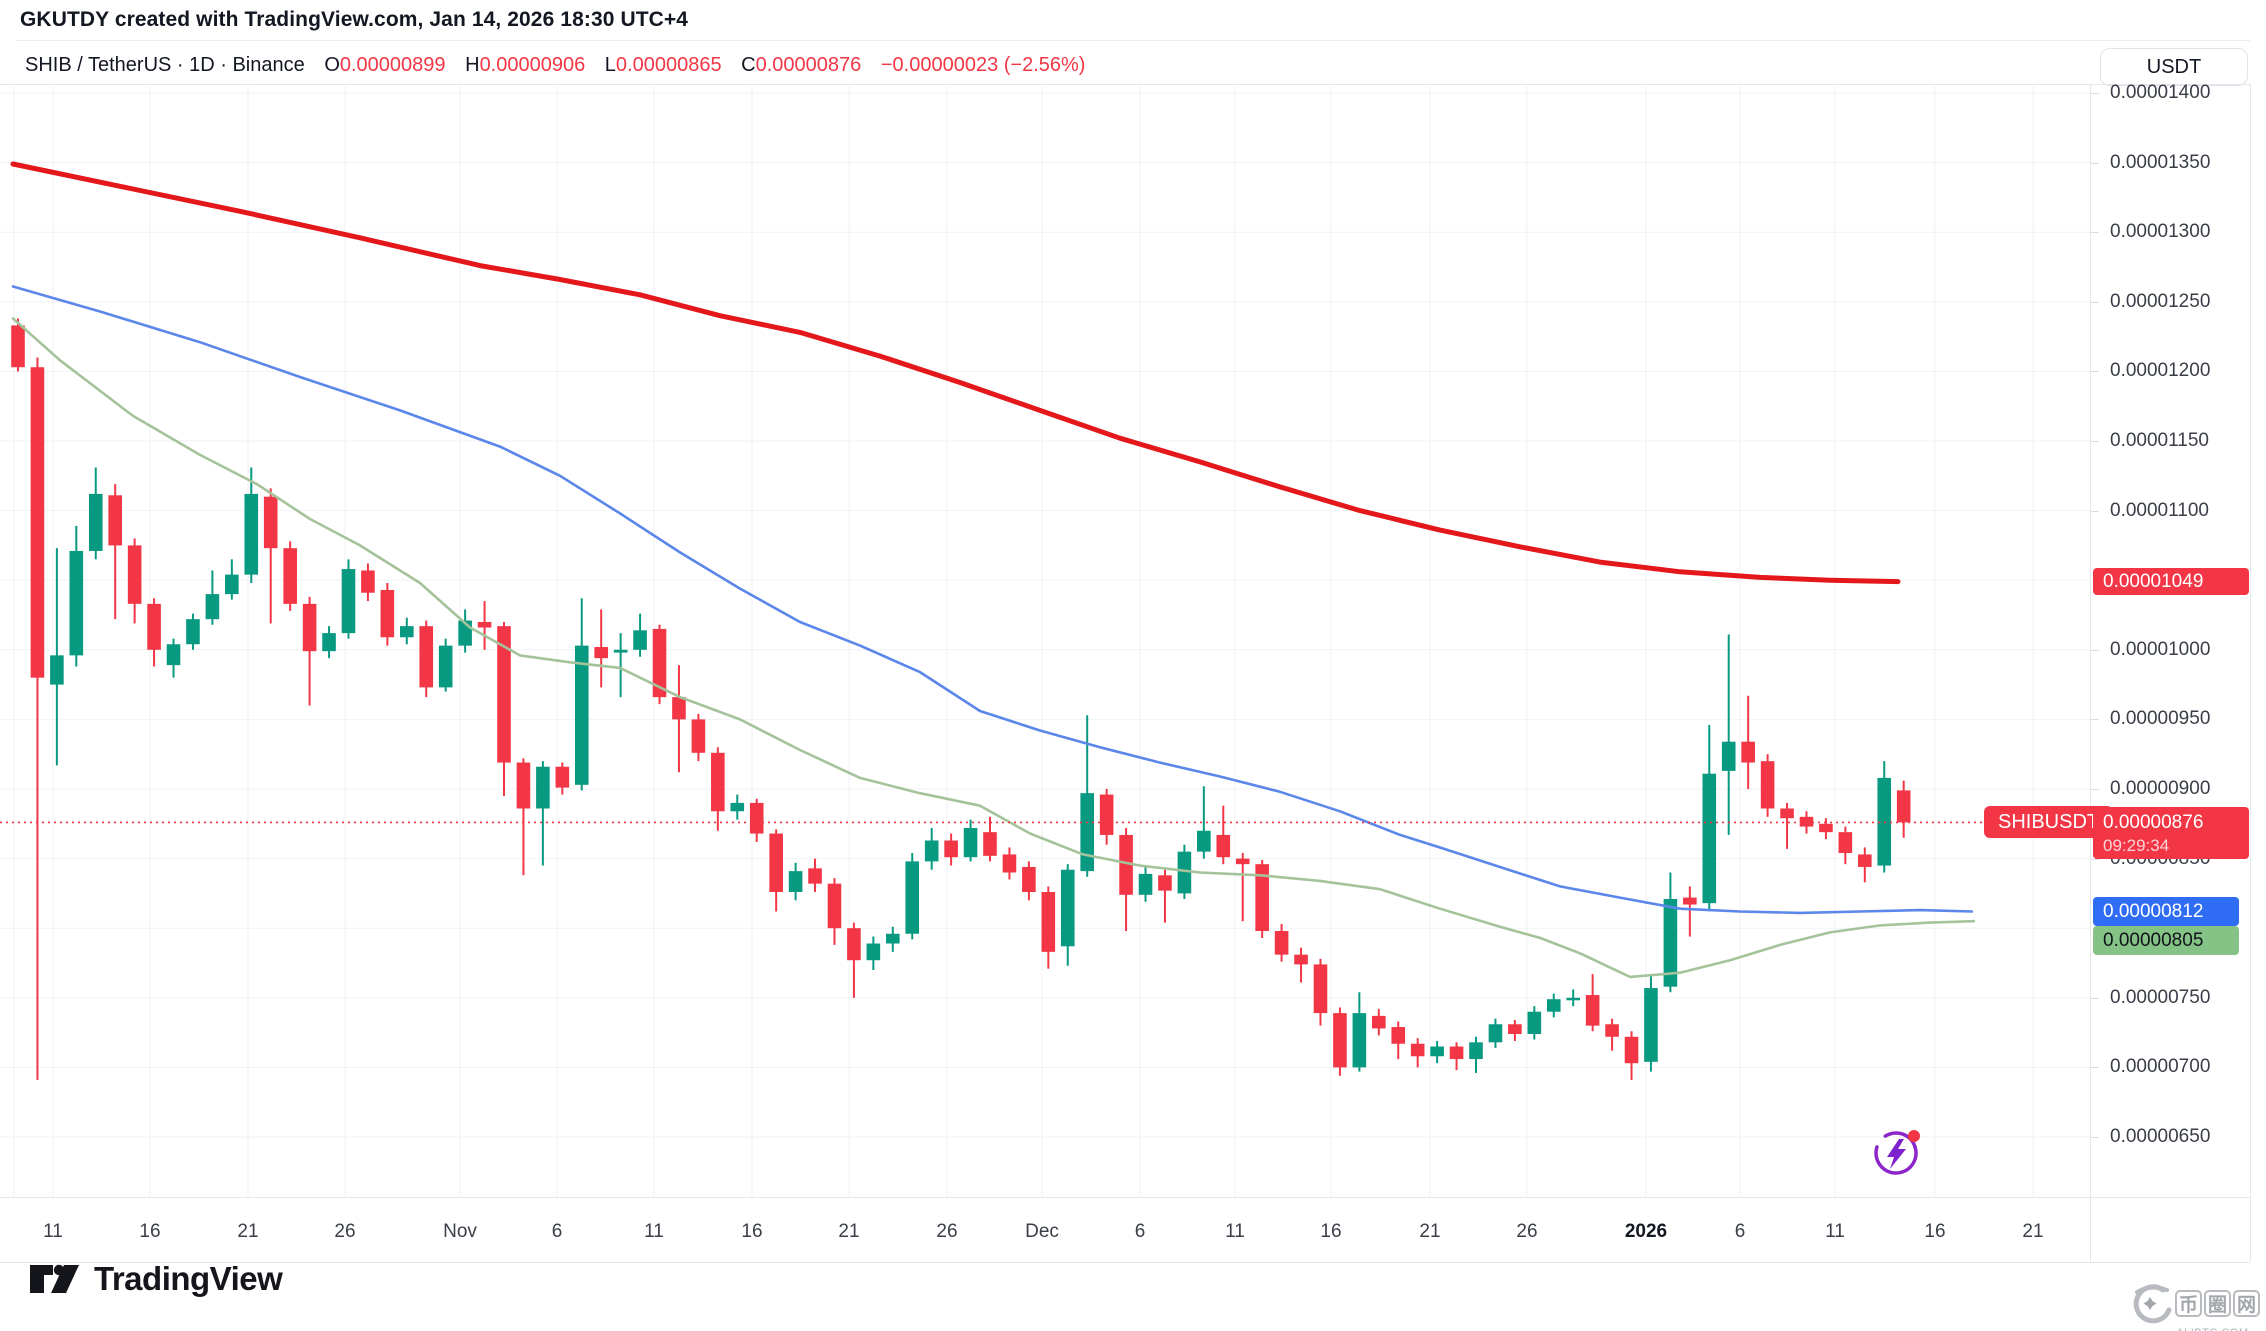  I want to click on change-value: −0.00000023 (−2.56%), so click(983, 65).